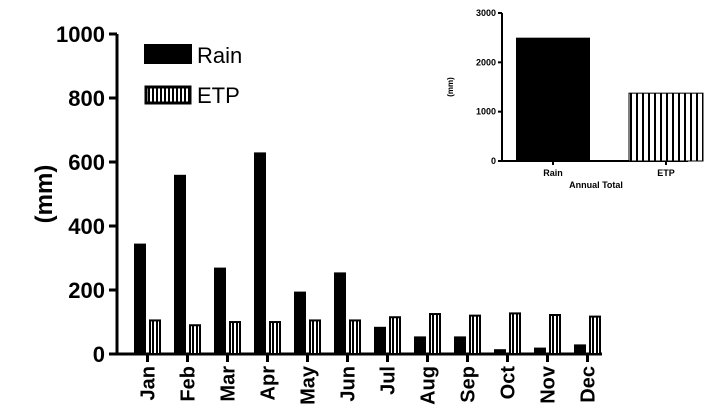 This screenshot has width=711, height=412. I want to click on inset-x-tick-label: Rain, so click(553, 173).